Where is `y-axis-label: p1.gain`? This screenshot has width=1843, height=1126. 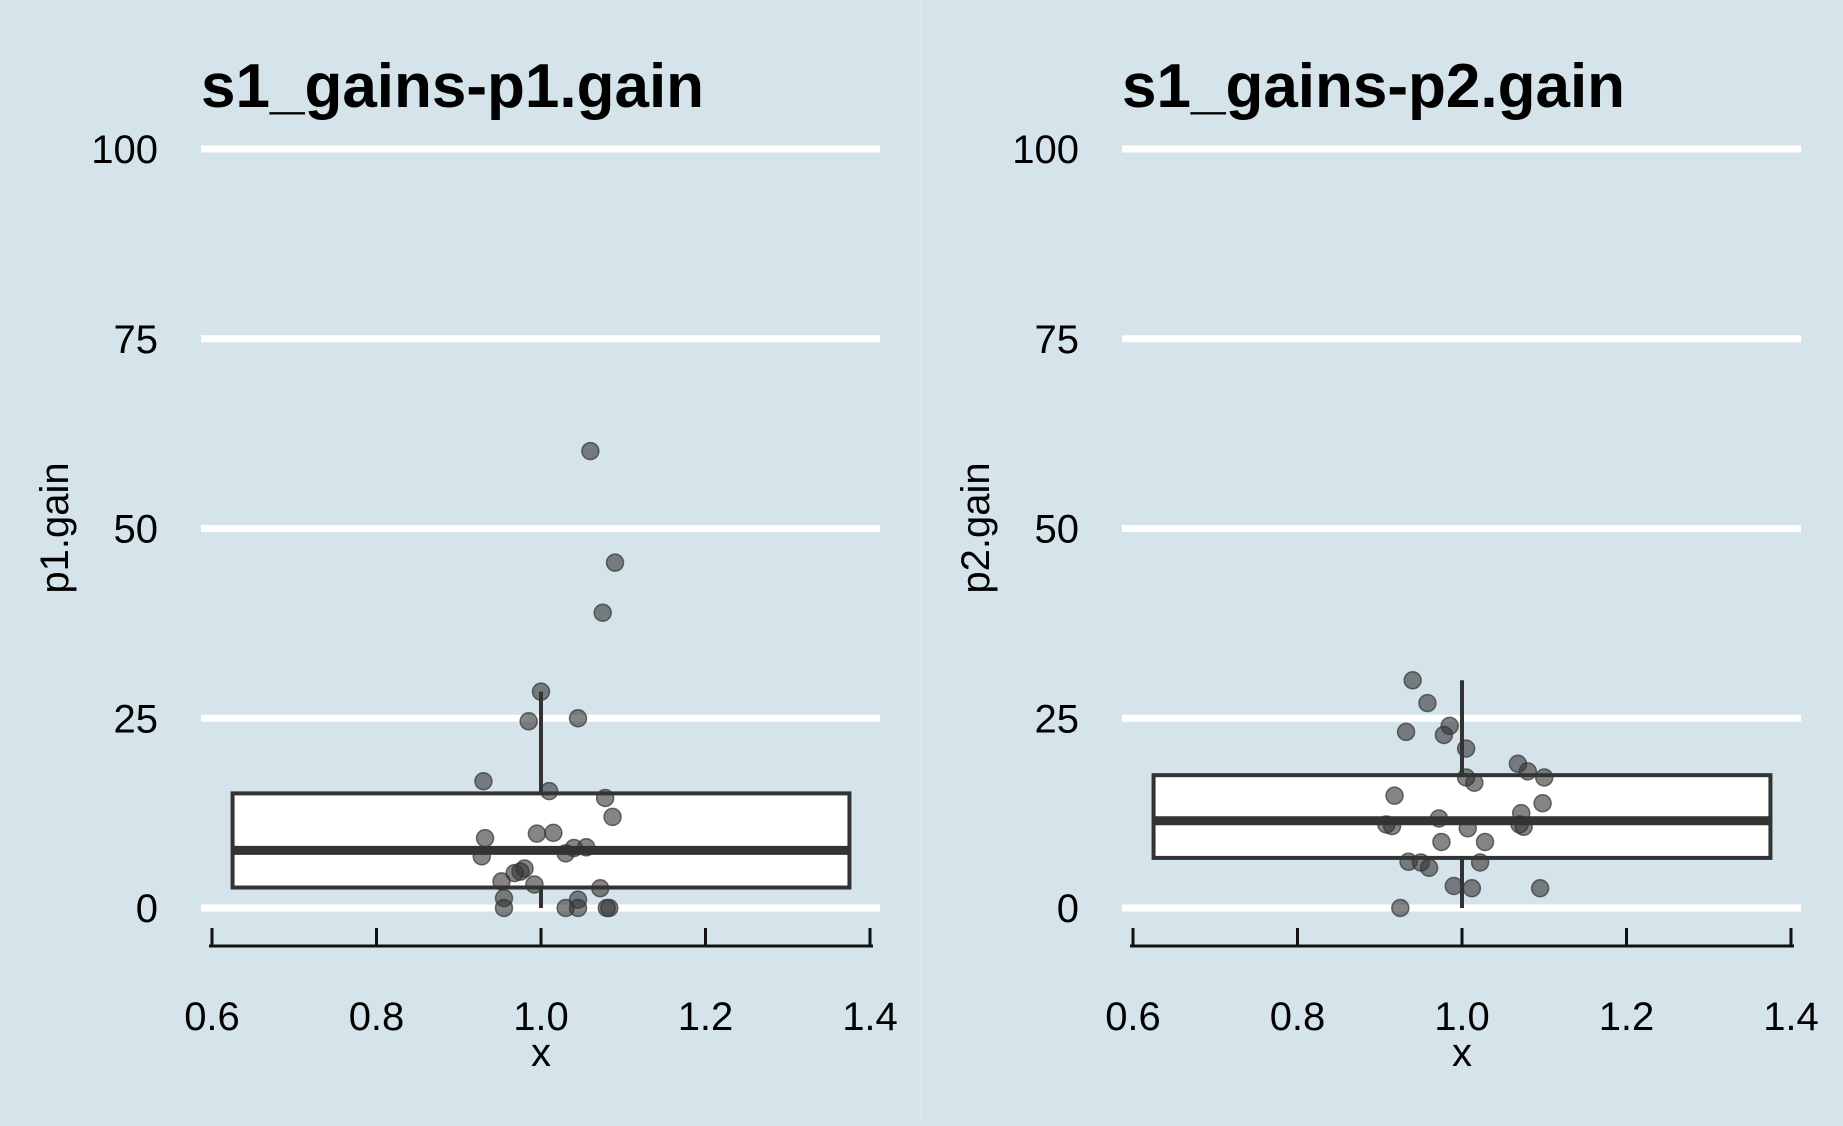 y-axis-label: p1.gain is located at coordinates (55, 527).